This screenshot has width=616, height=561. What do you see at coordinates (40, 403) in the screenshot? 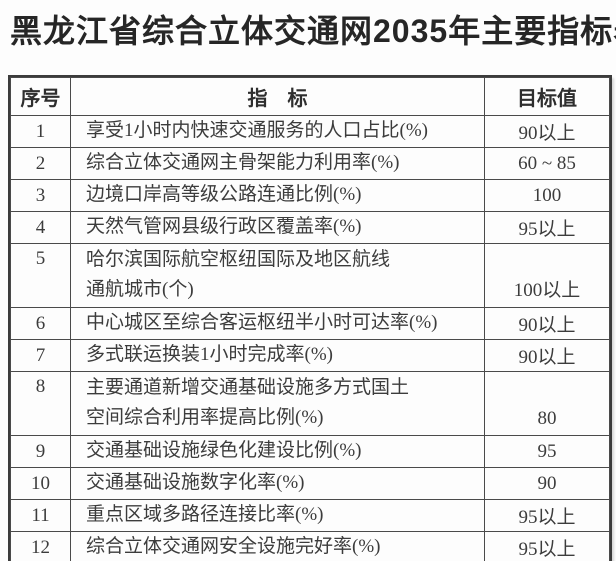
I see `row-number: 8` at bounding box center [40, 403].